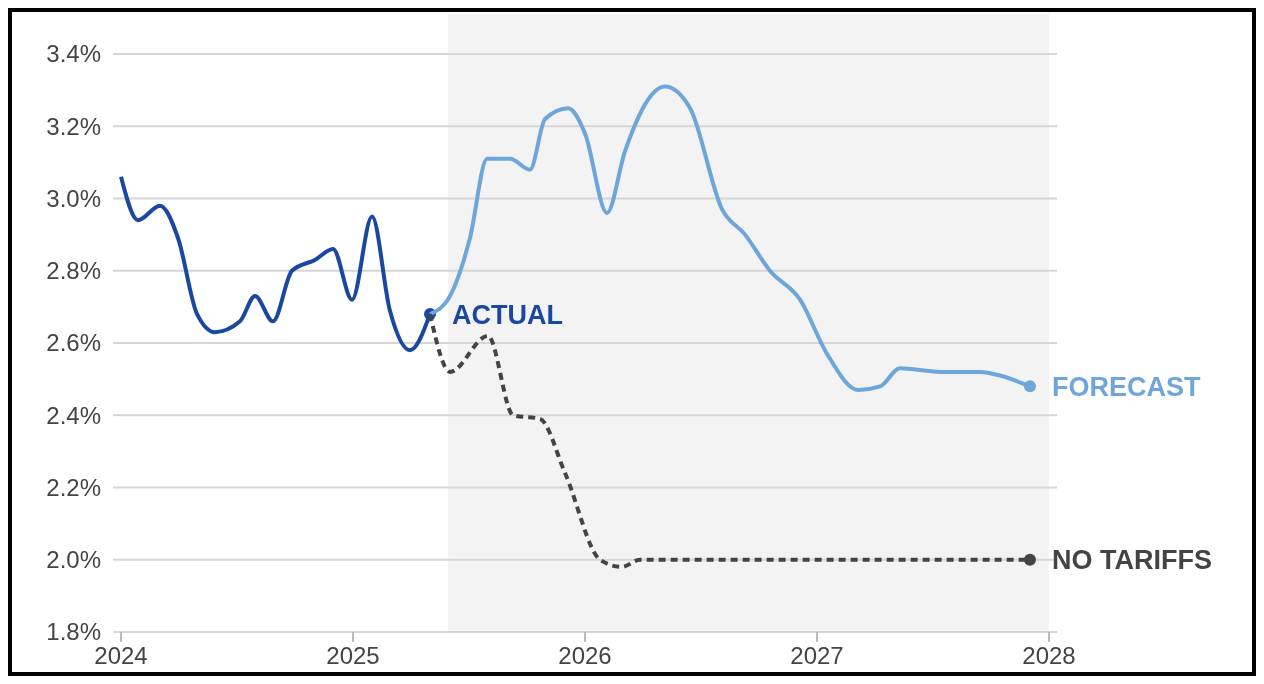  I want to click on series-label: ACTUAL, so click(508, 314).